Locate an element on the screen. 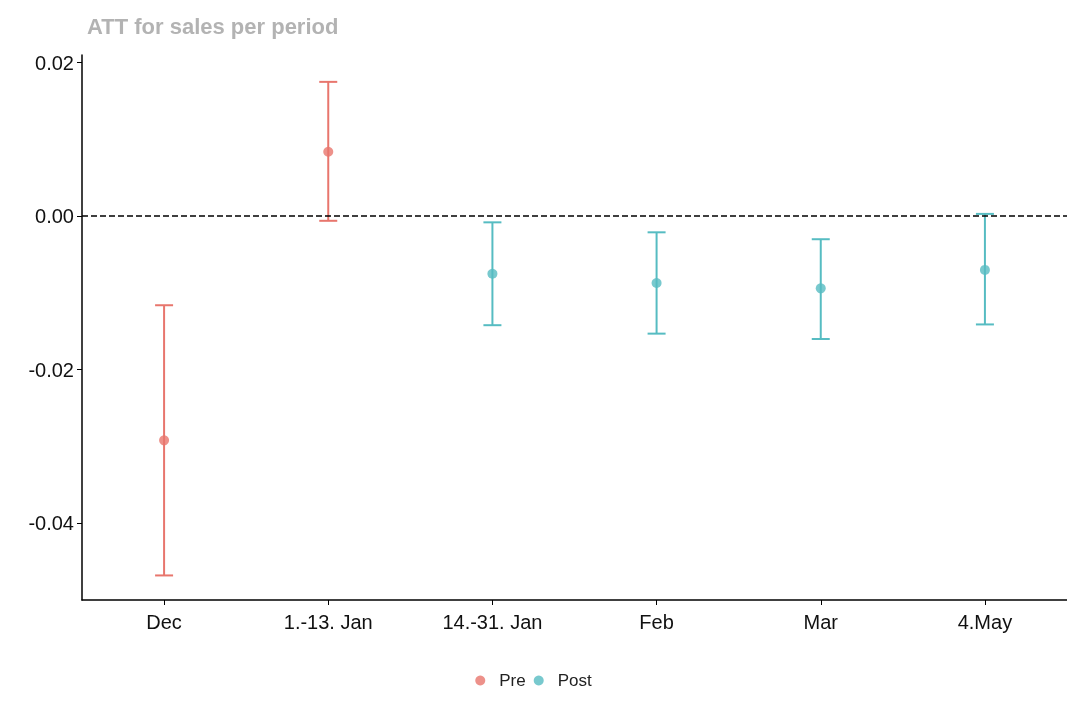 The width and height of the screenshot is (1067, 702). x-tick-label: 1.-13. Jan is located at coordinates (328, 622).